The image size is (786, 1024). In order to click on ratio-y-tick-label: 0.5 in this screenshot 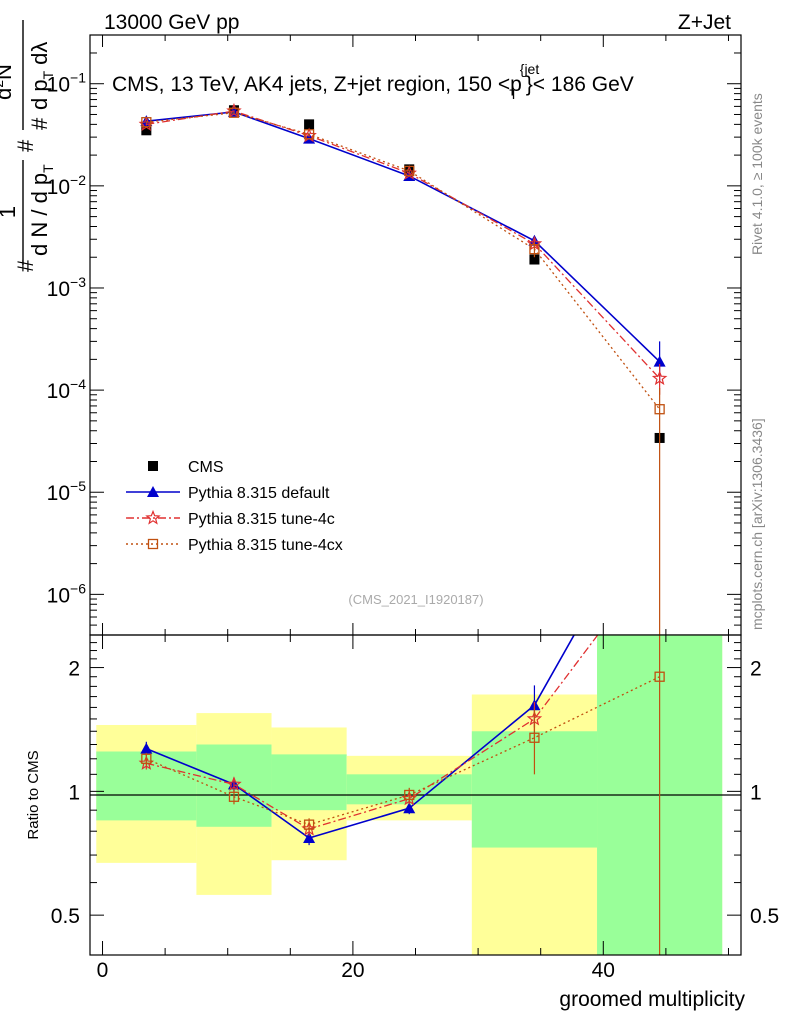, I will do `click(65, 916)`.